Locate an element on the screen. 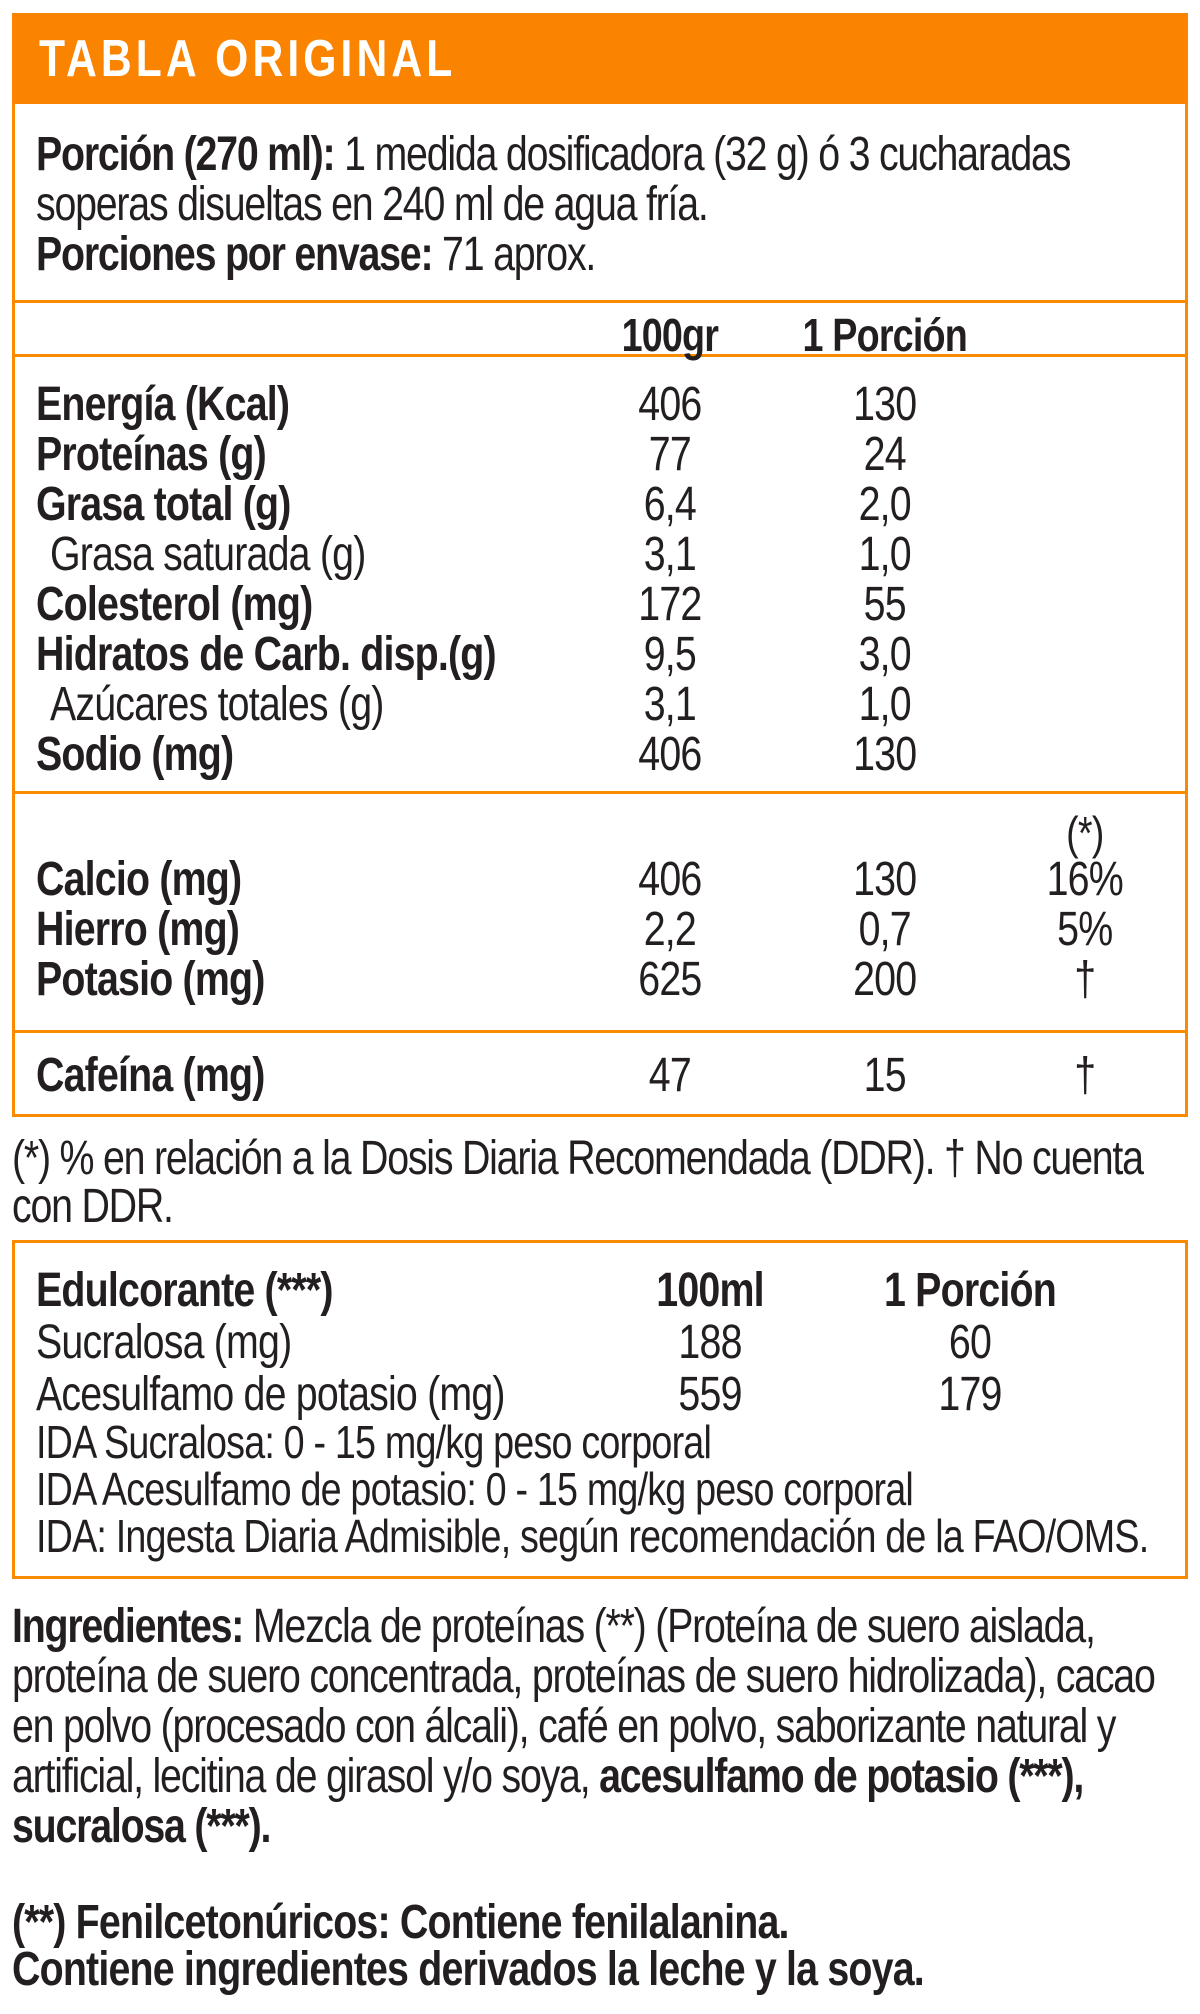 This screenshot has height=2014, width=1200. table-row: Sucralosa (mg) 188 60 is located at coordinates (600, 1342).